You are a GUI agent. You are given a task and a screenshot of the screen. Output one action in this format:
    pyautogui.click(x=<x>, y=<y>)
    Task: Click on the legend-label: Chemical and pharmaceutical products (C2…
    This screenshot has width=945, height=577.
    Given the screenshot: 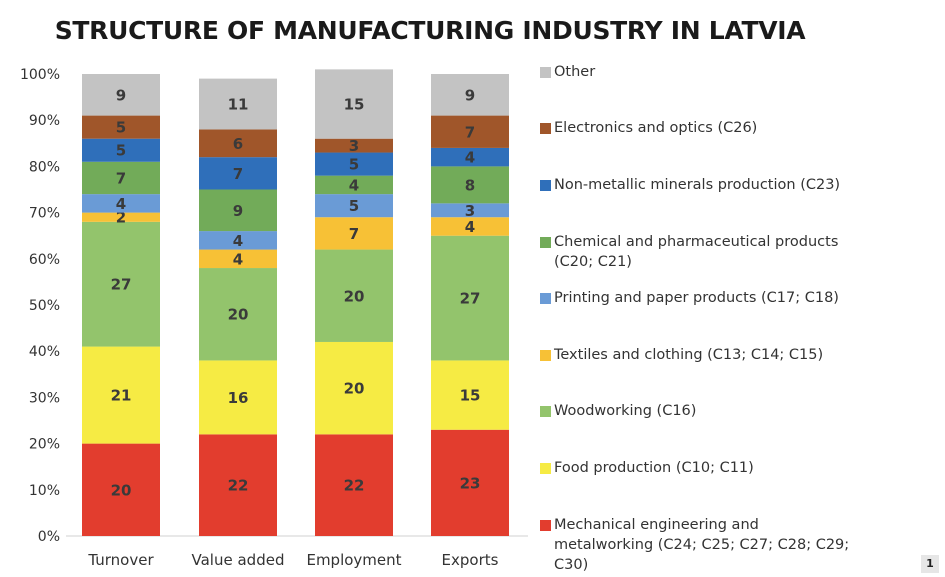 What is the action you would take?
    pyautogui.click(x=696, y=252)
    